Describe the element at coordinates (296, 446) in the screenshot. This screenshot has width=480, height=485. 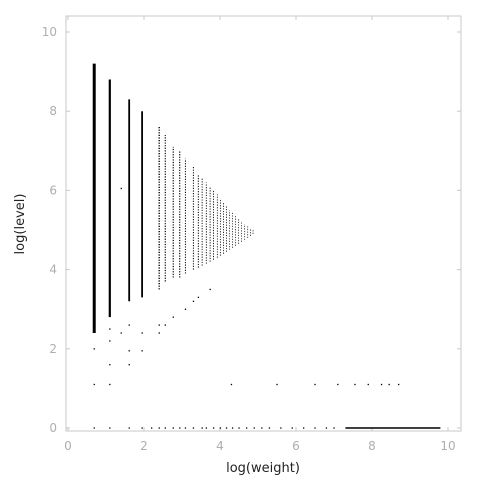
I see `x-tick-label: 6` at that location.